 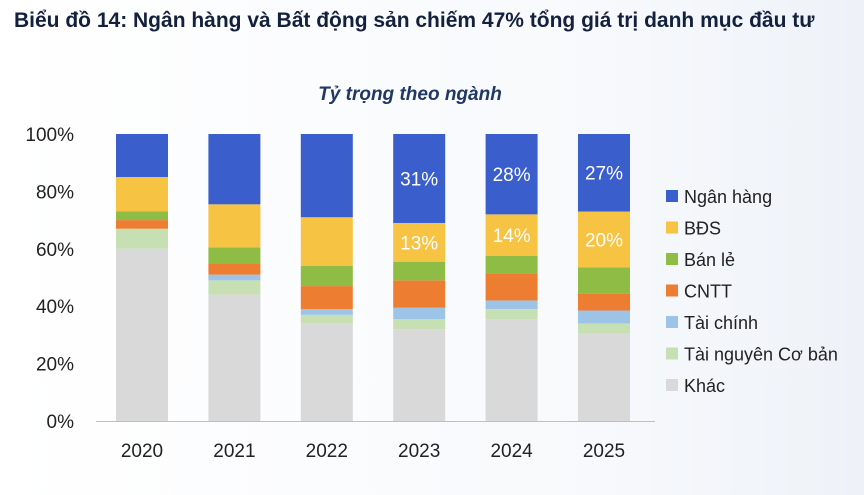 I want to click on legend-label: CNTT, so click(x=708, y=292).